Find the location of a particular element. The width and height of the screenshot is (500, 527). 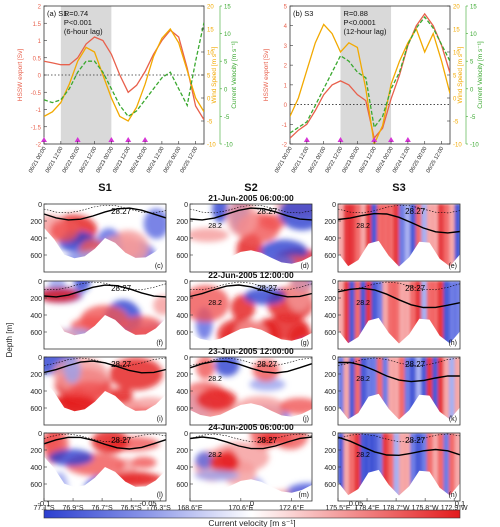

panel-letter: (c) is located at coordinates (159, 266).